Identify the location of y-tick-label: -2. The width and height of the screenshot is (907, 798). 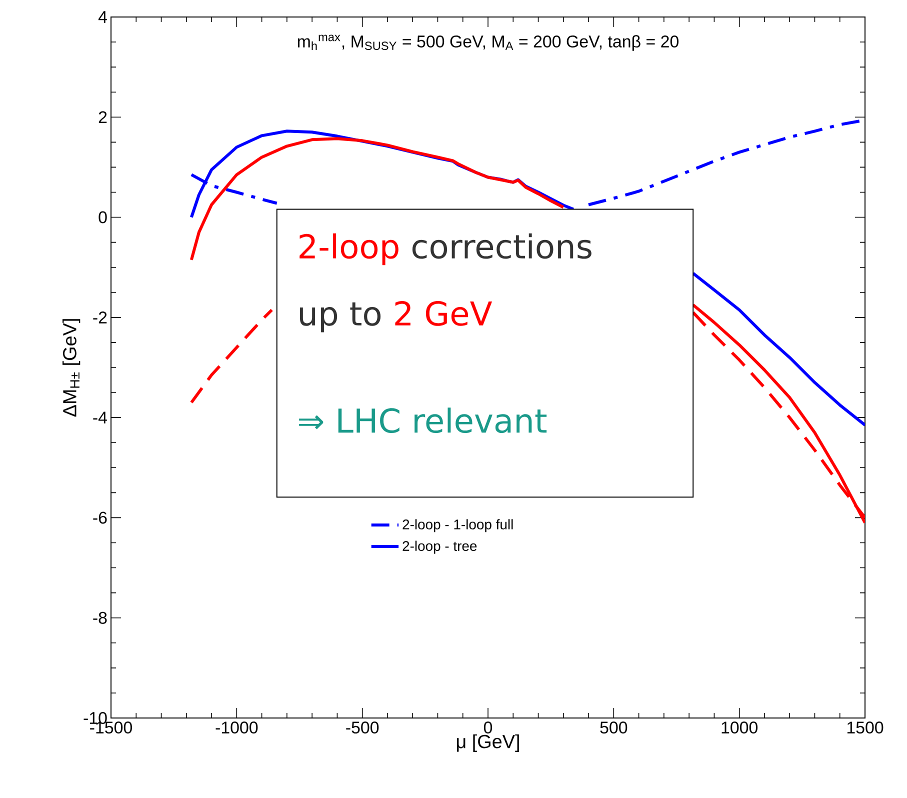
(100, 318).